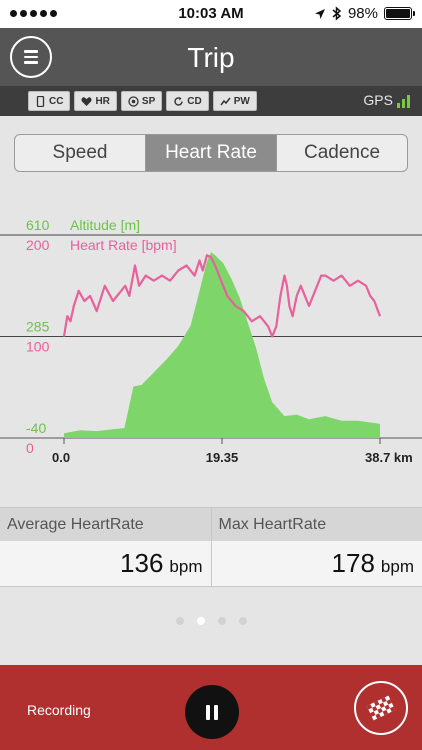 Image resolution: width=422 pixels, height=750 pixels. Describe the element at coordinates (38, 327) in the screenshot. I see `altitude-axis-tick: 285` at that location.